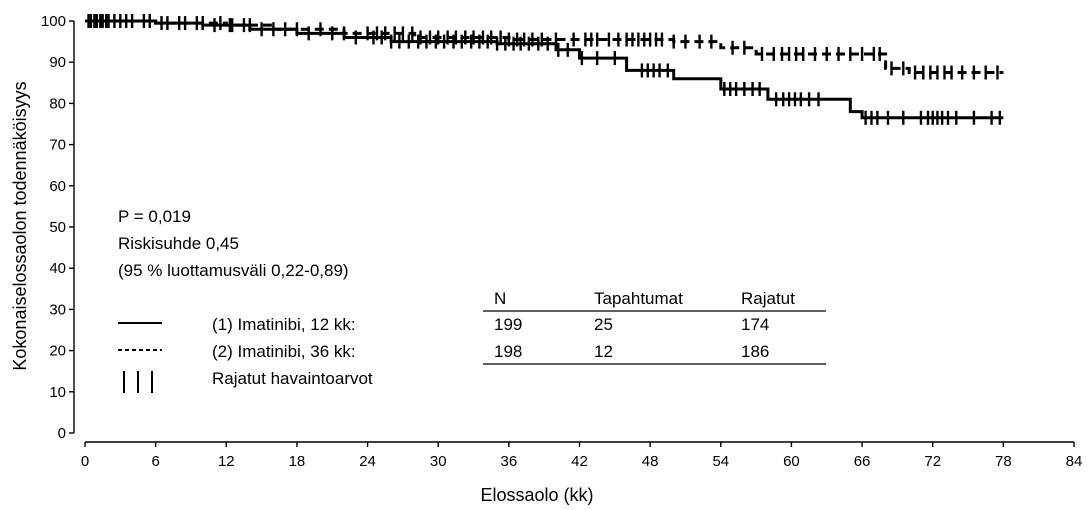 The image size is (1090, 510). I want to click on table-row-1-censored: 174, so click(755, 324).